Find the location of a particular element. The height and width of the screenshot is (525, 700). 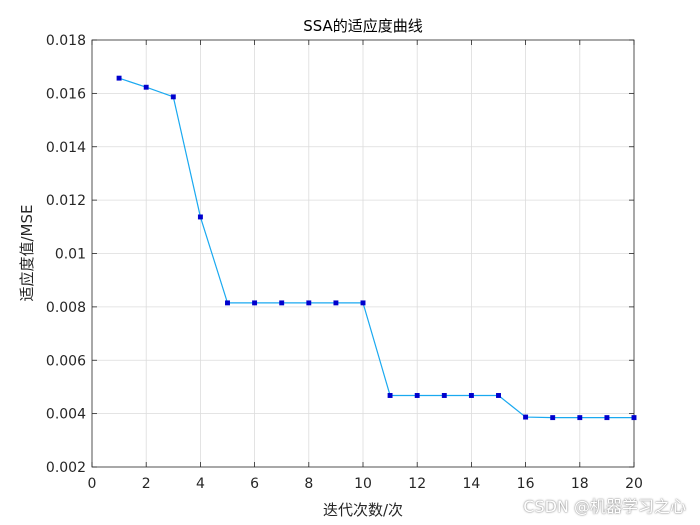

watermark: CSDN @机器学习之心 is located at coordinates (604, 506).